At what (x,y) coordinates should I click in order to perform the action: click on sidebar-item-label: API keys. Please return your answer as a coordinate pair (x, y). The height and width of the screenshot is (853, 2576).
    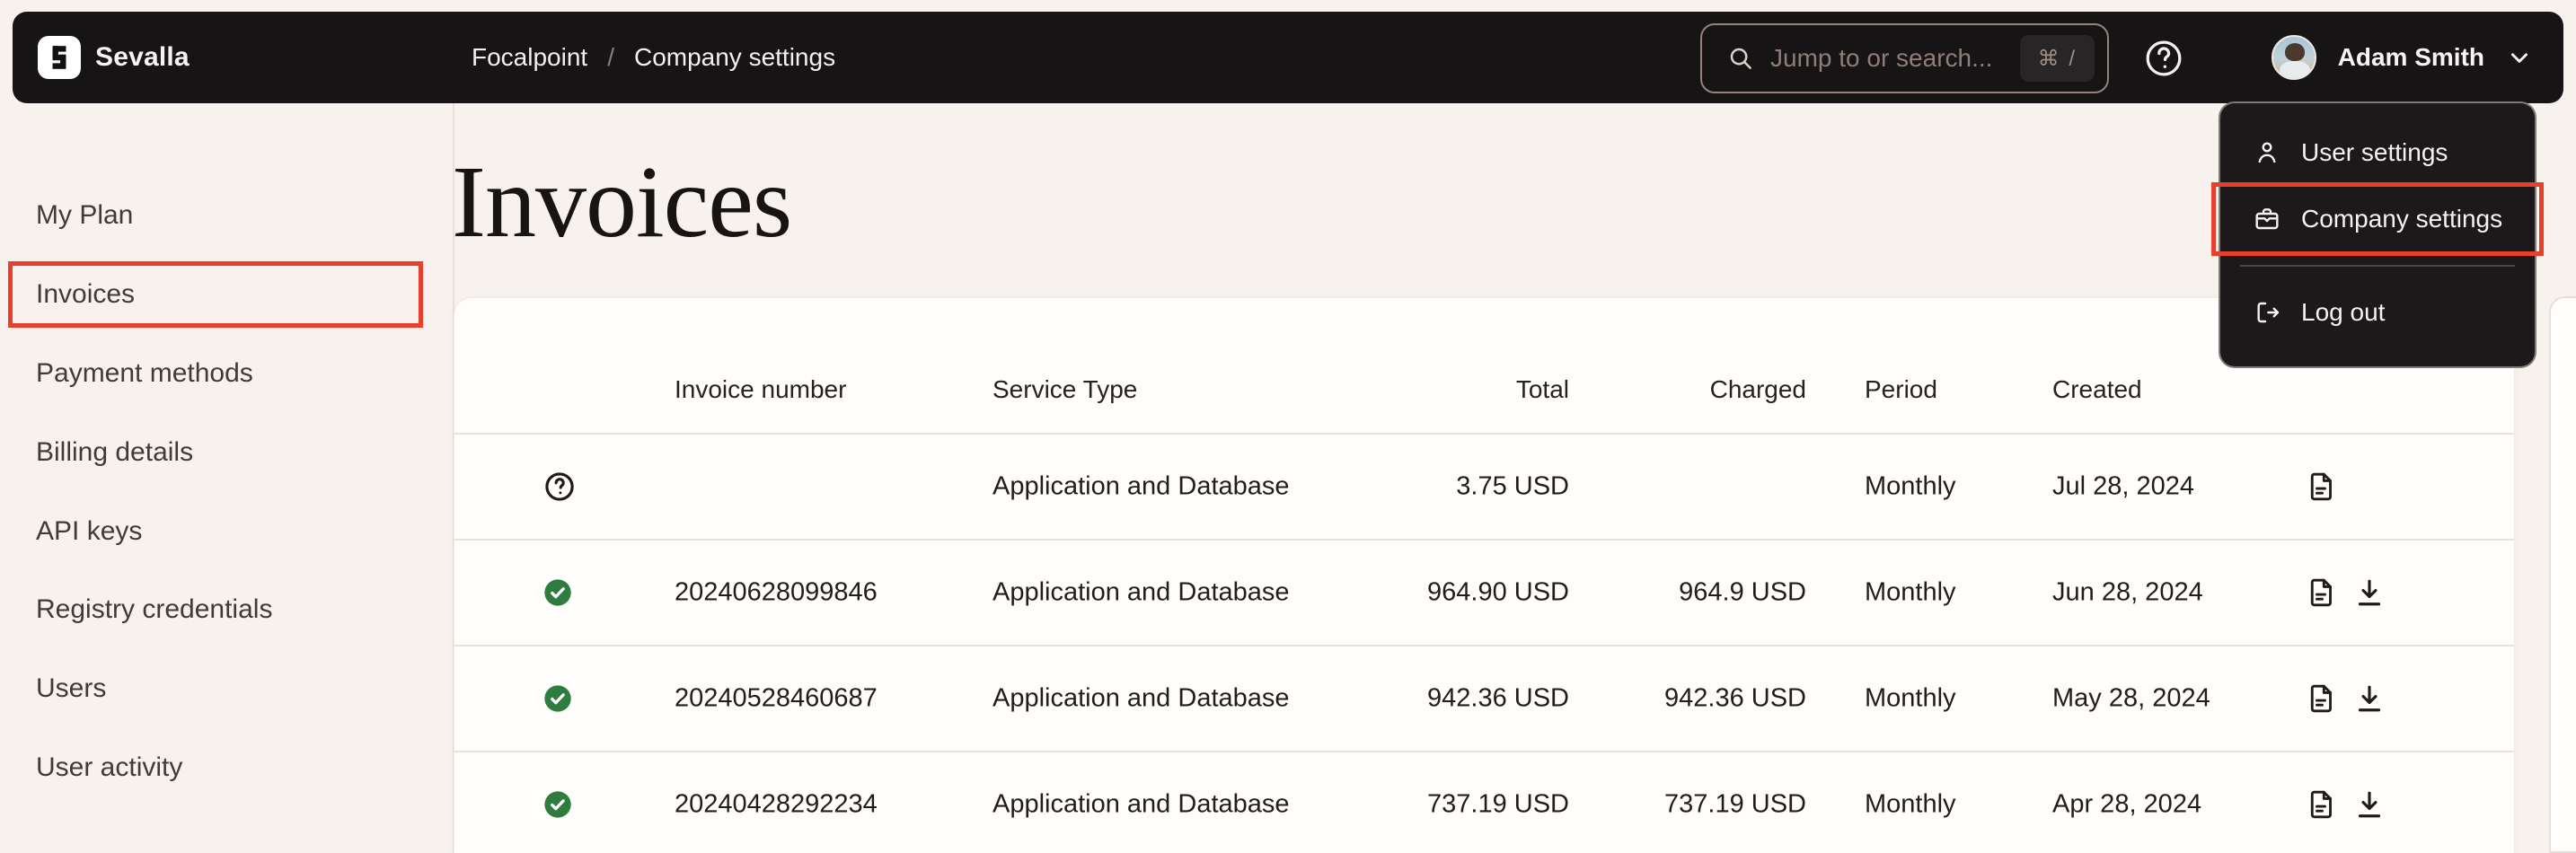
    Looking at the image, I should click on (89, 531).